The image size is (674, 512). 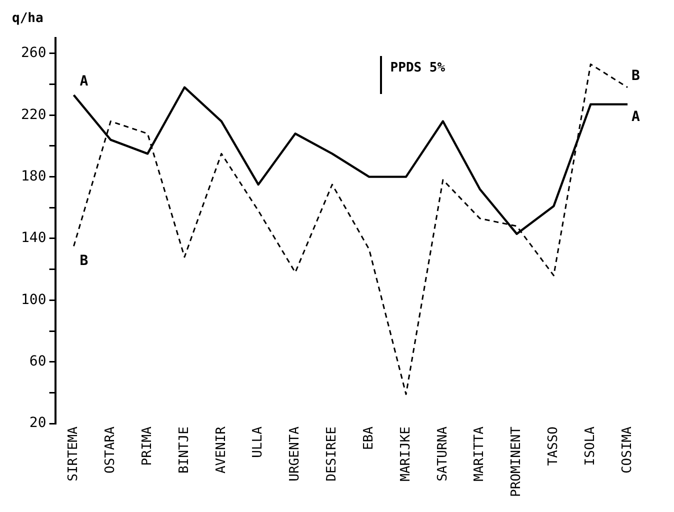 What do you see at coordinates (37, 362) in the screenshot?
I see `y-tick-label: 60` at bounding box center [37, 362].